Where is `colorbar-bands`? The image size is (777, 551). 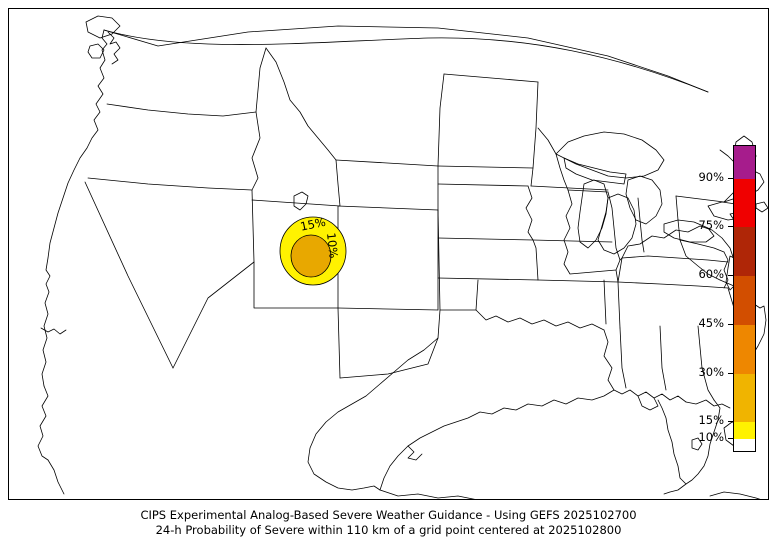
colorbar-bands is located at coordinates (744, 298).